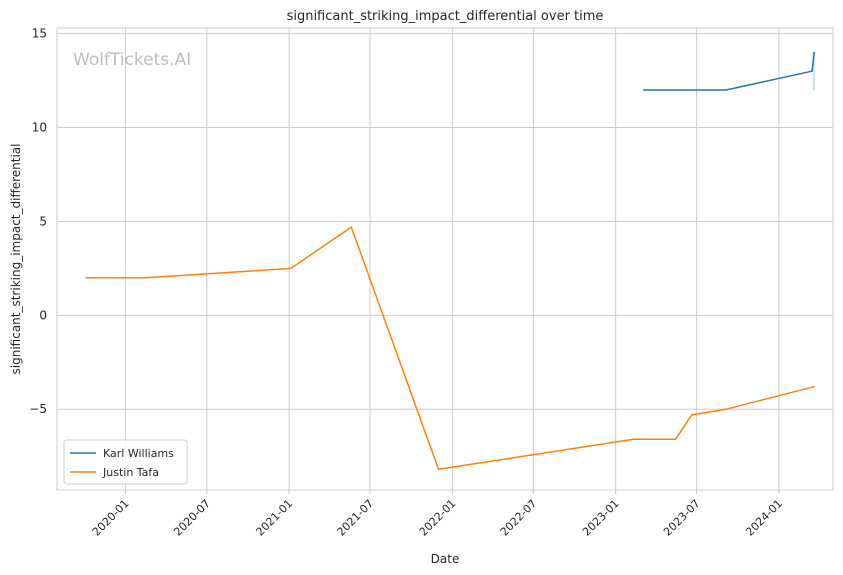  Describe the element at coordinates (132, 60) in the screenshot. I see `watermark: WolfTickets.AI` at that location.